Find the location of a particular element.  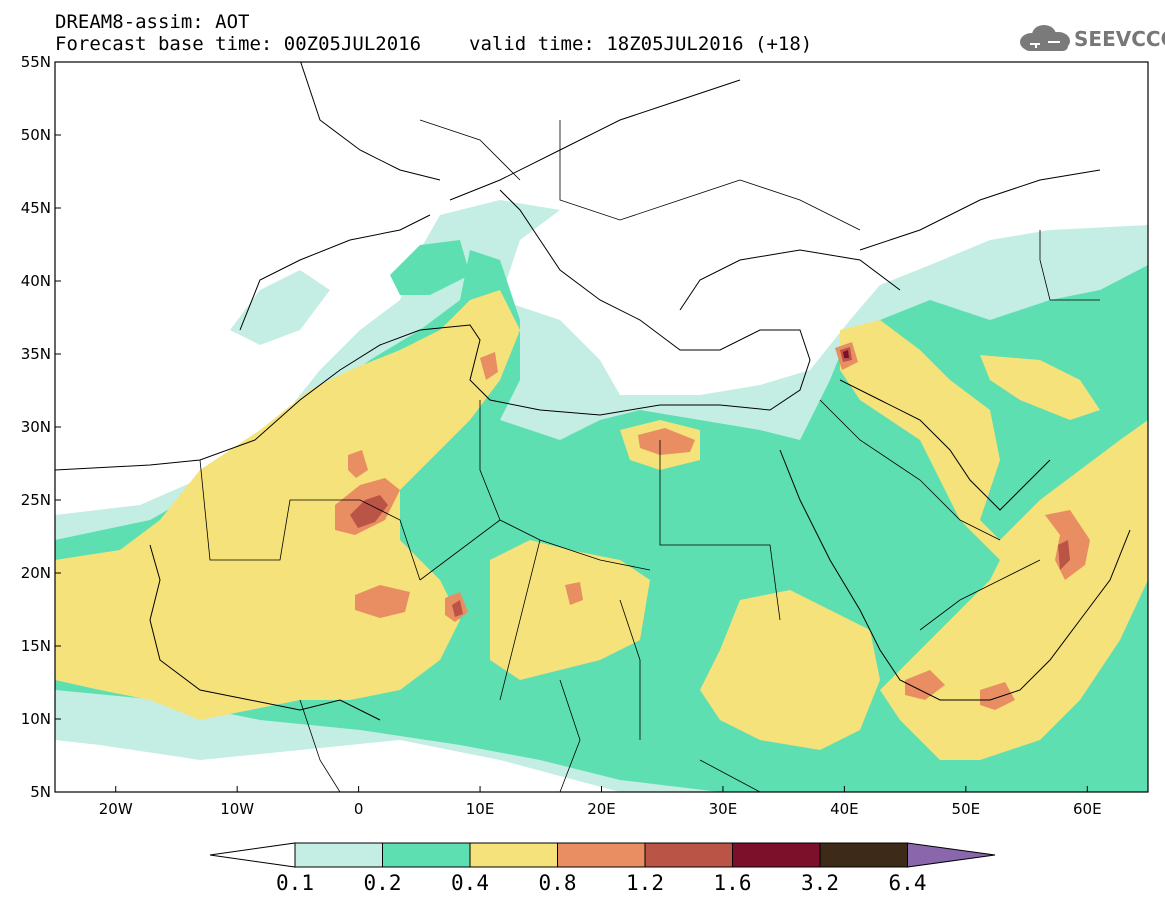

colorbar is located at coordinates (602, 855).